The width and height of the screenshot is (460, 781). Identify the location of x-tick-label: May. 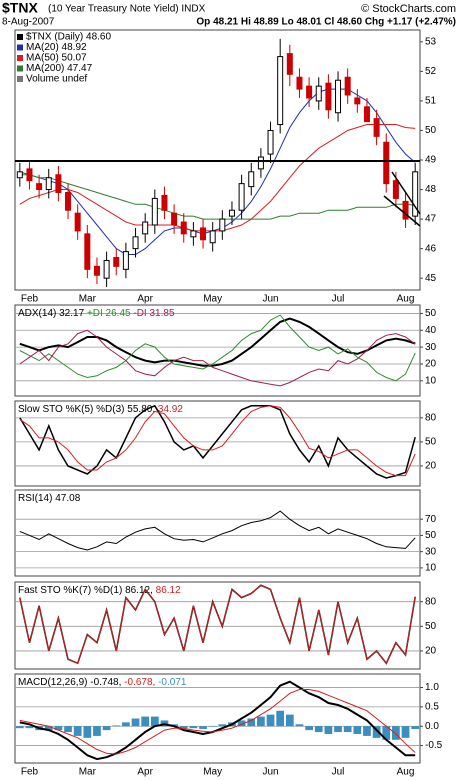
(212, 299).